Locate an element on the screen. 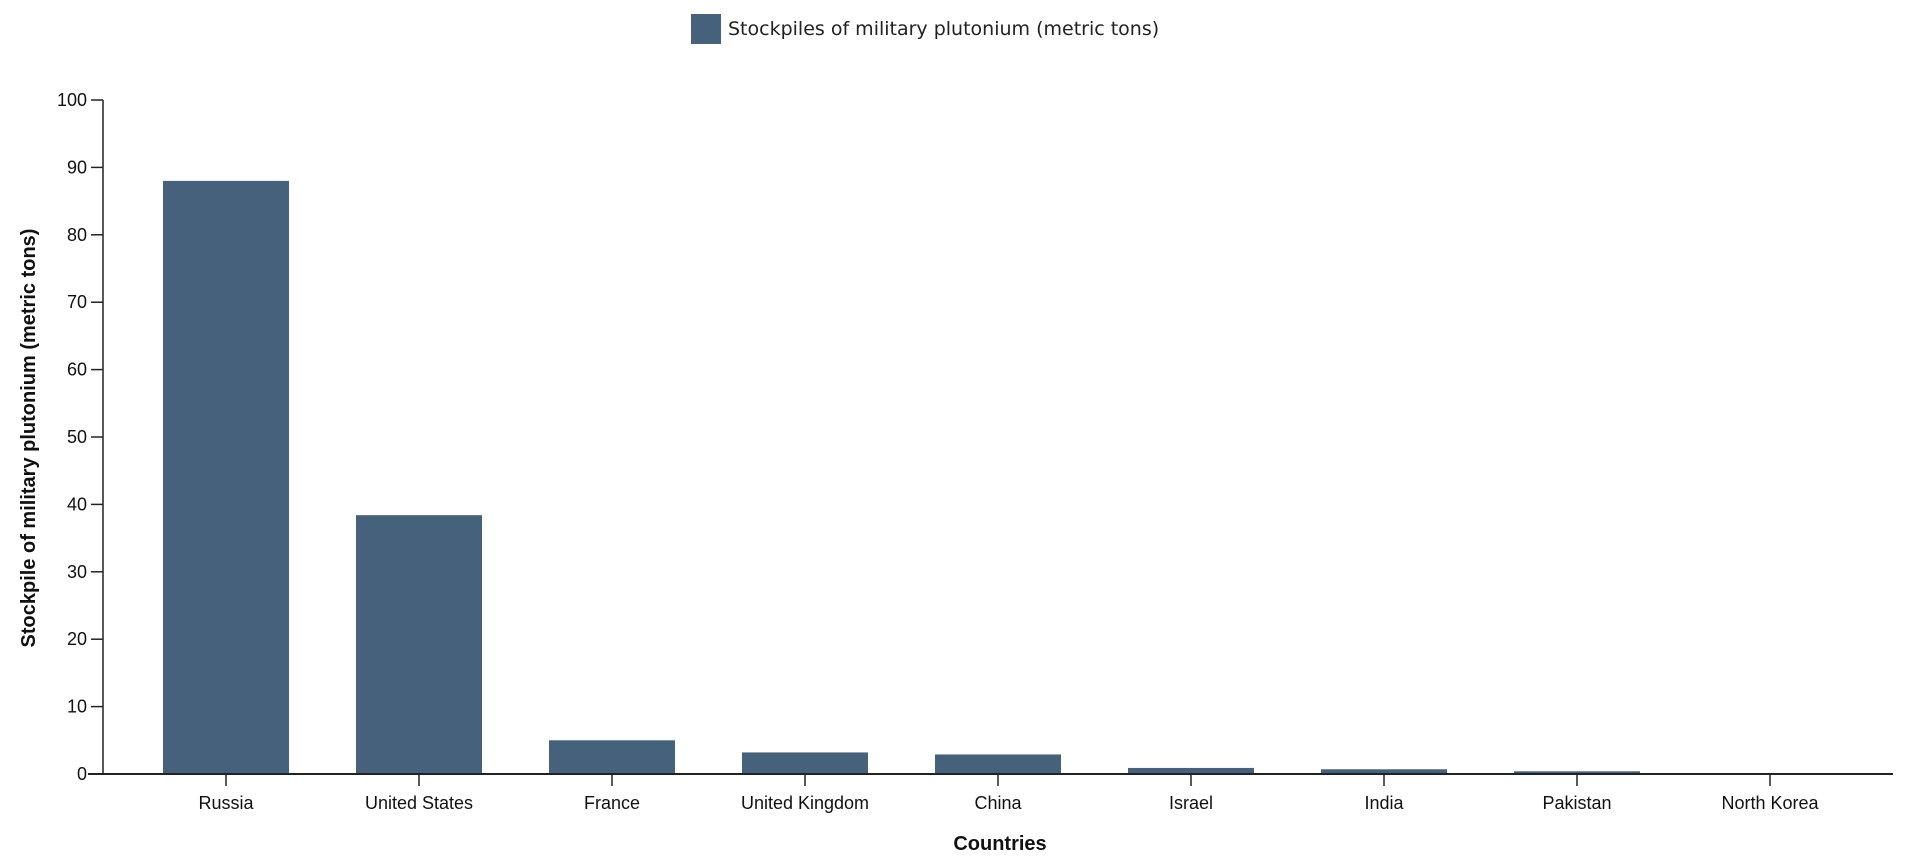 The image size is (1920, 860). y-tick-label: 0 is located at coordinates (82, 774).